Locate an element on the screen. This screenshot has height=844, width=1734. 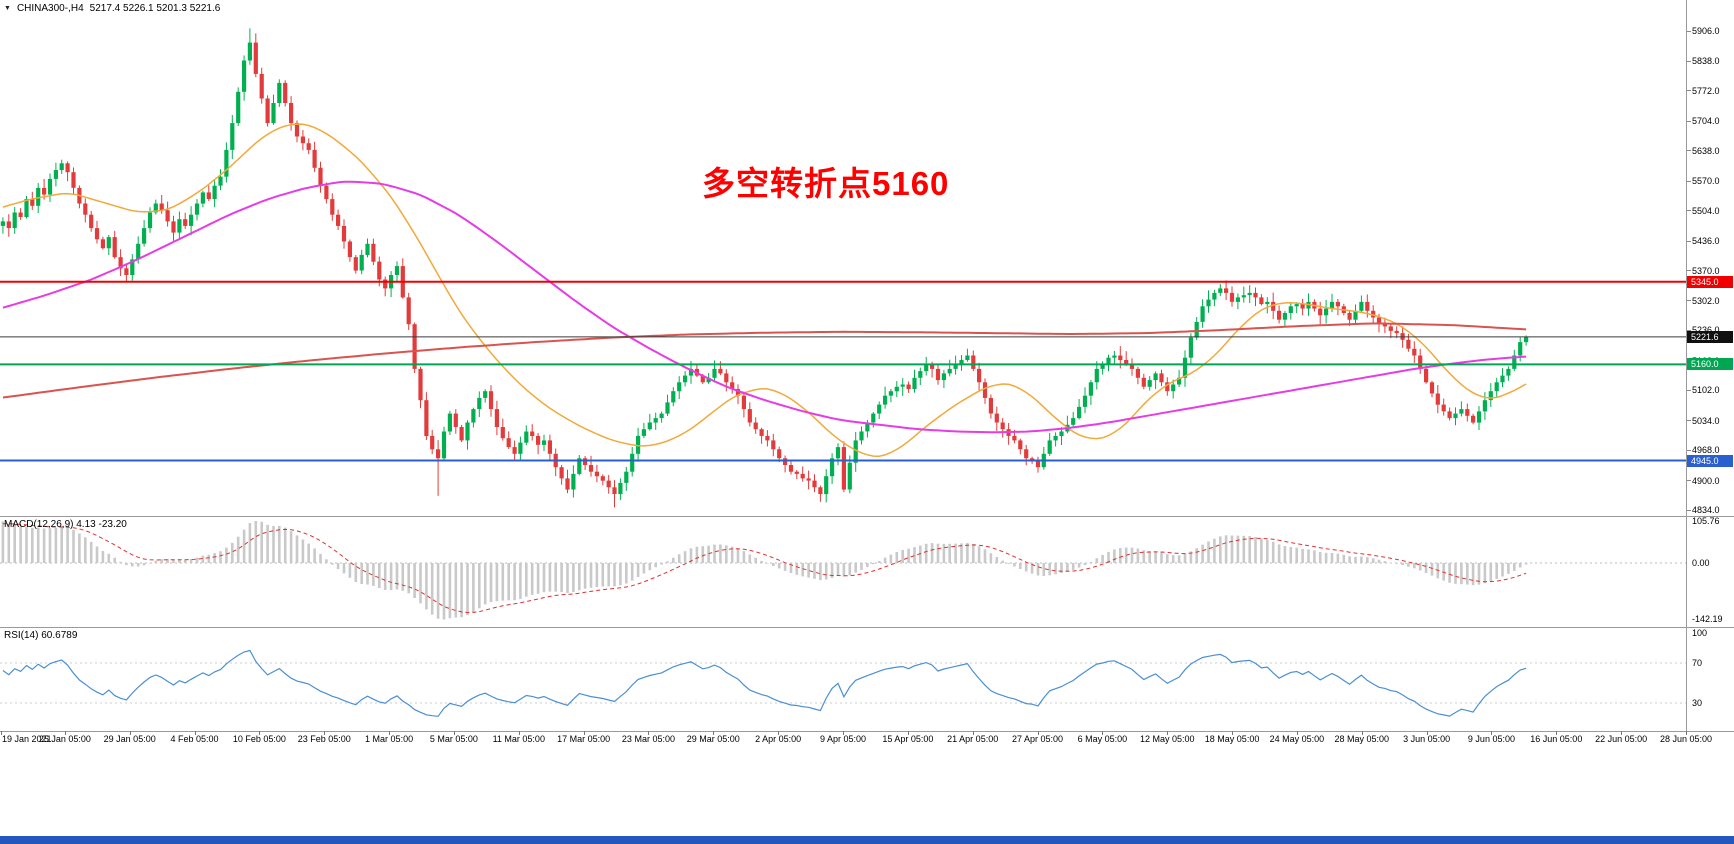
time-axis-label: 5 Mar 05:00 is located at coordinates (453, 739).